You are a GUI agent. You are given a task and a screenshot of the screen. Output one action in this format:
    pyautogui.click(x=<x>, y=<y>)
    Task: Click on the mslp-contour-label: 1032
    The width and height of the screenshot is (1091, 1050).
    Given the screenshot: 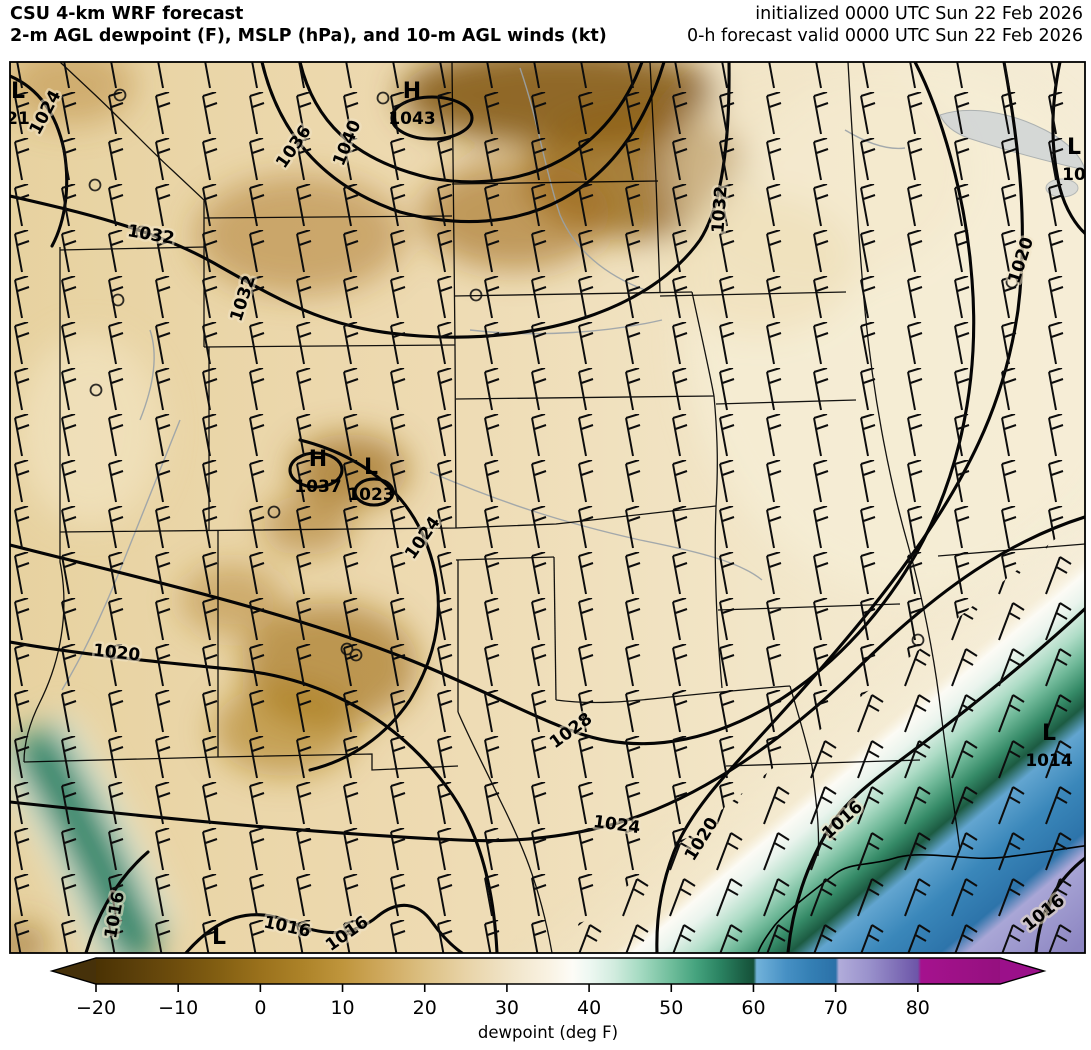 What is the action you would take?
    pyautogui.click(x=719, y=209)
    